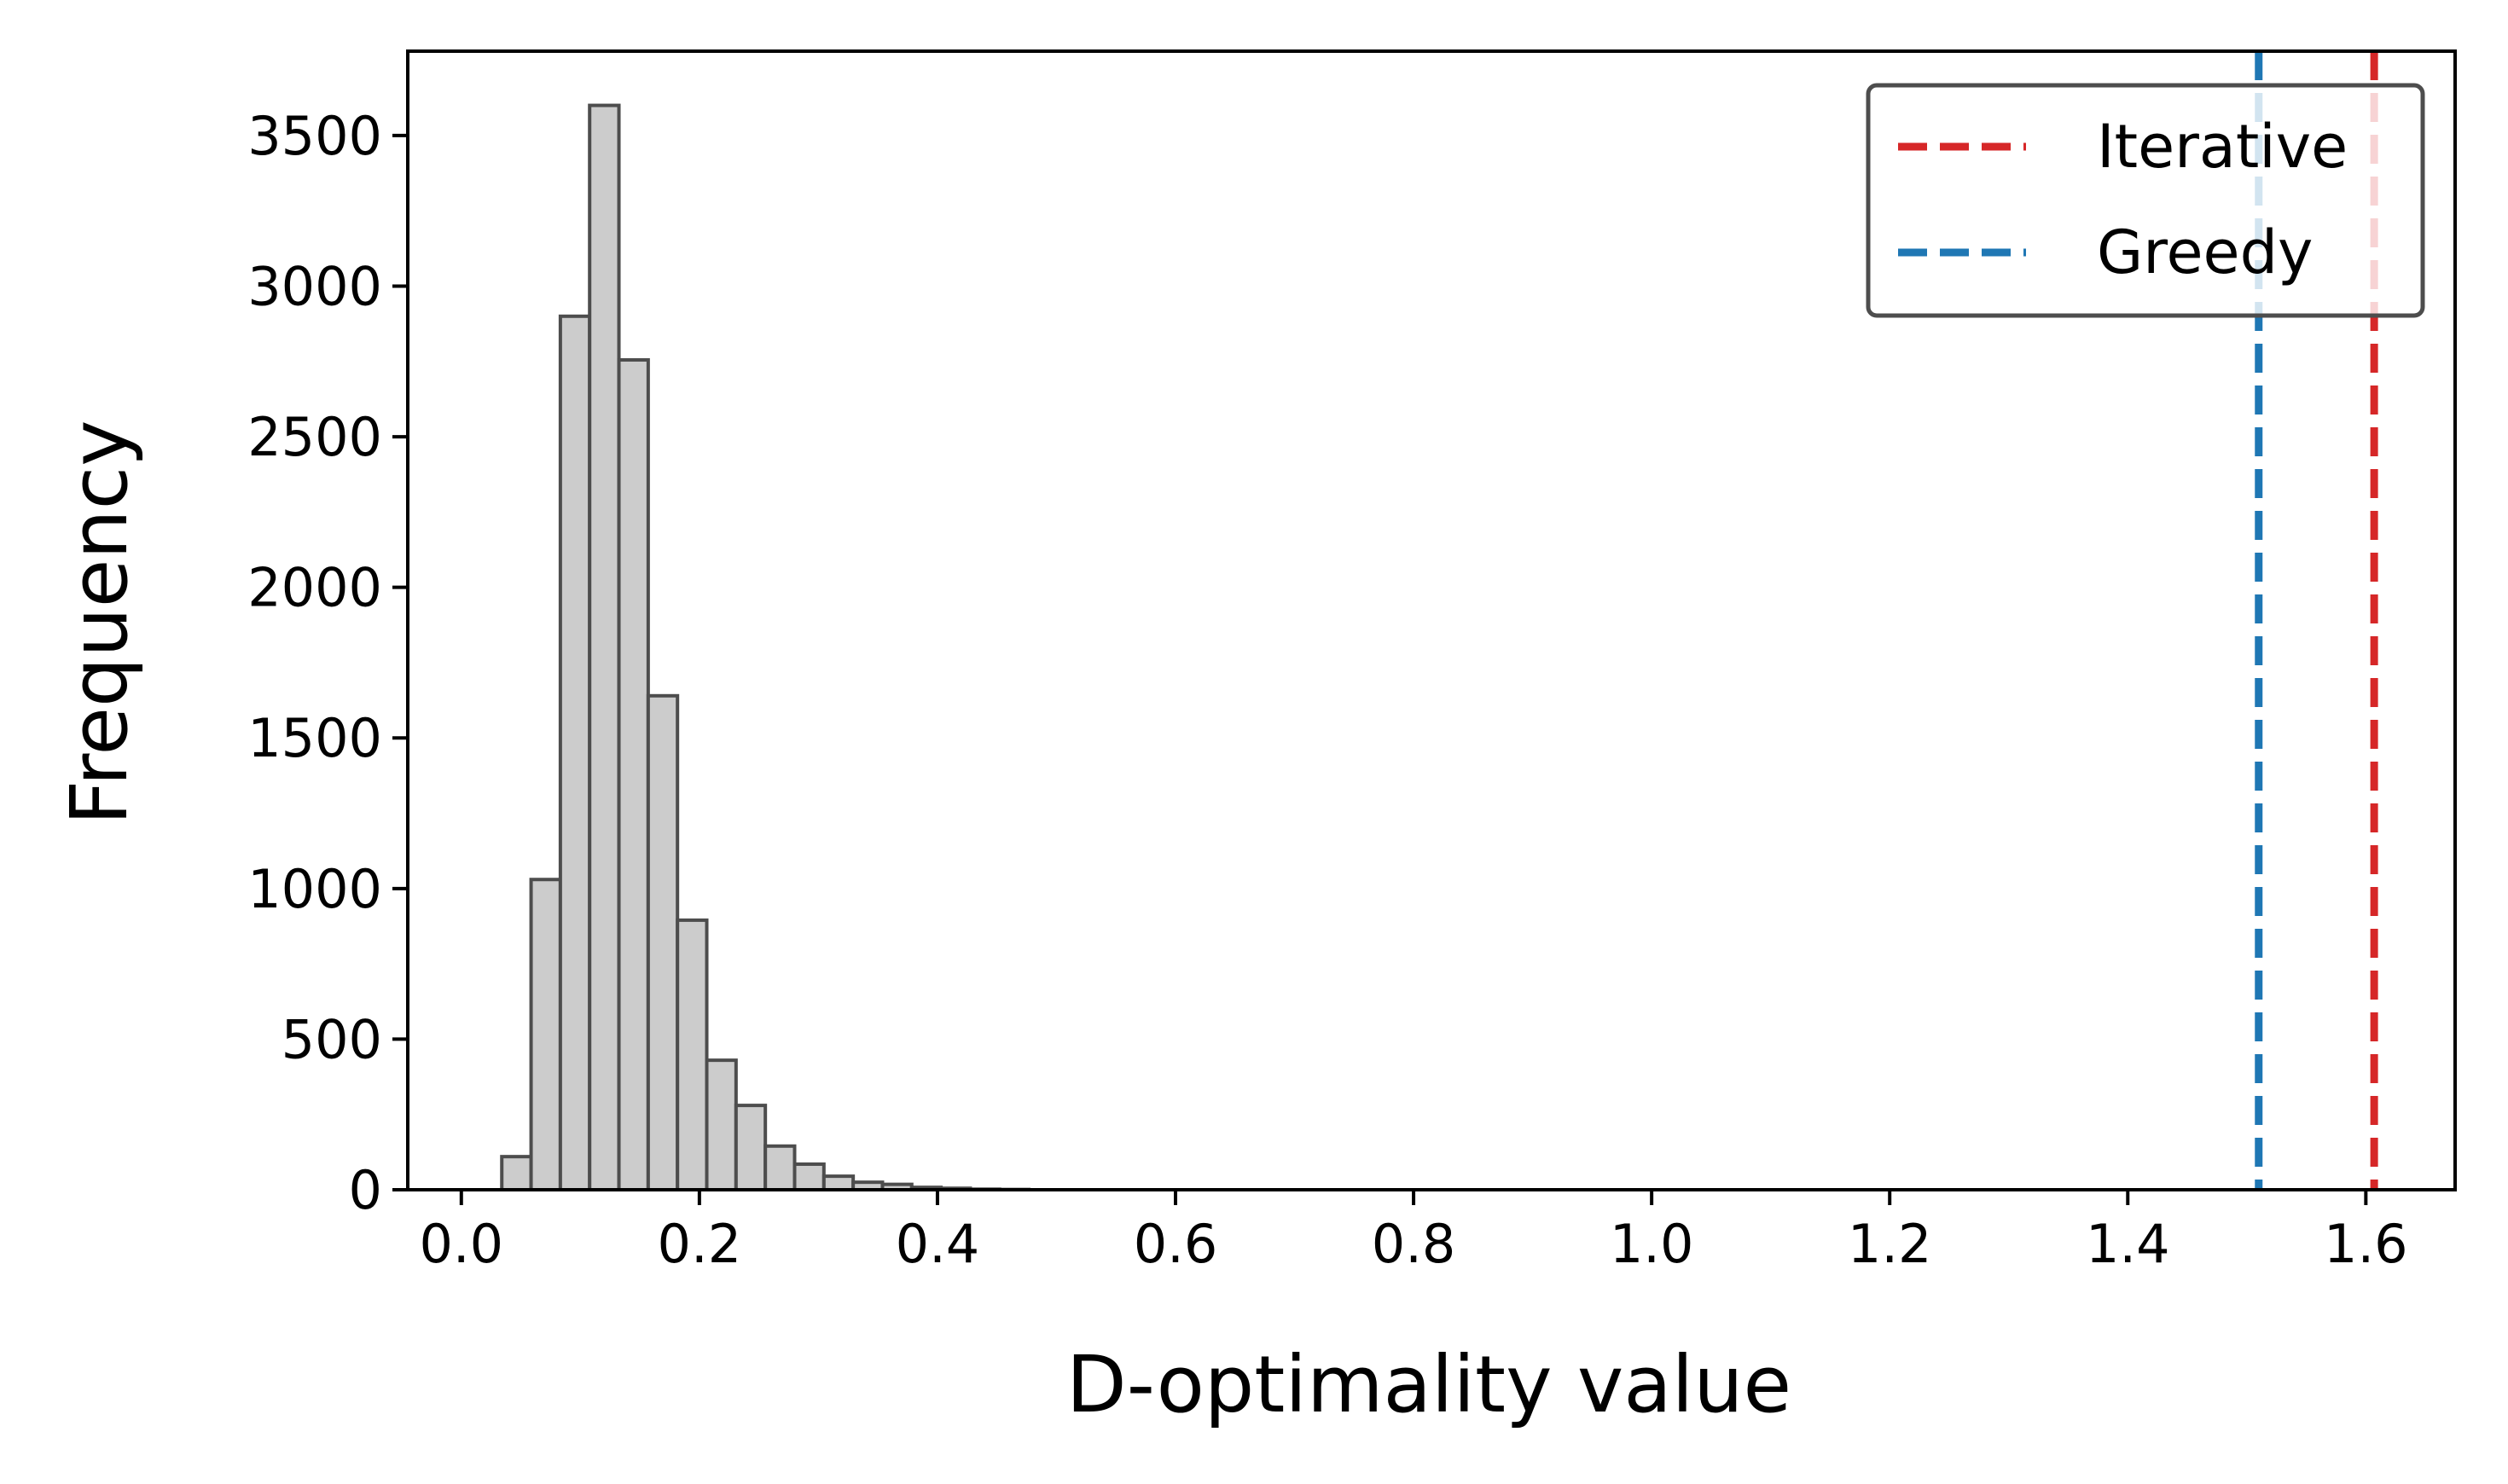  What do you see at coordinates (327, 663) in the screenshot?
I see `y-axis-ticks: 0 500 1000 1500 2000 2500 3000 3500` at bounding box center [327, 663].